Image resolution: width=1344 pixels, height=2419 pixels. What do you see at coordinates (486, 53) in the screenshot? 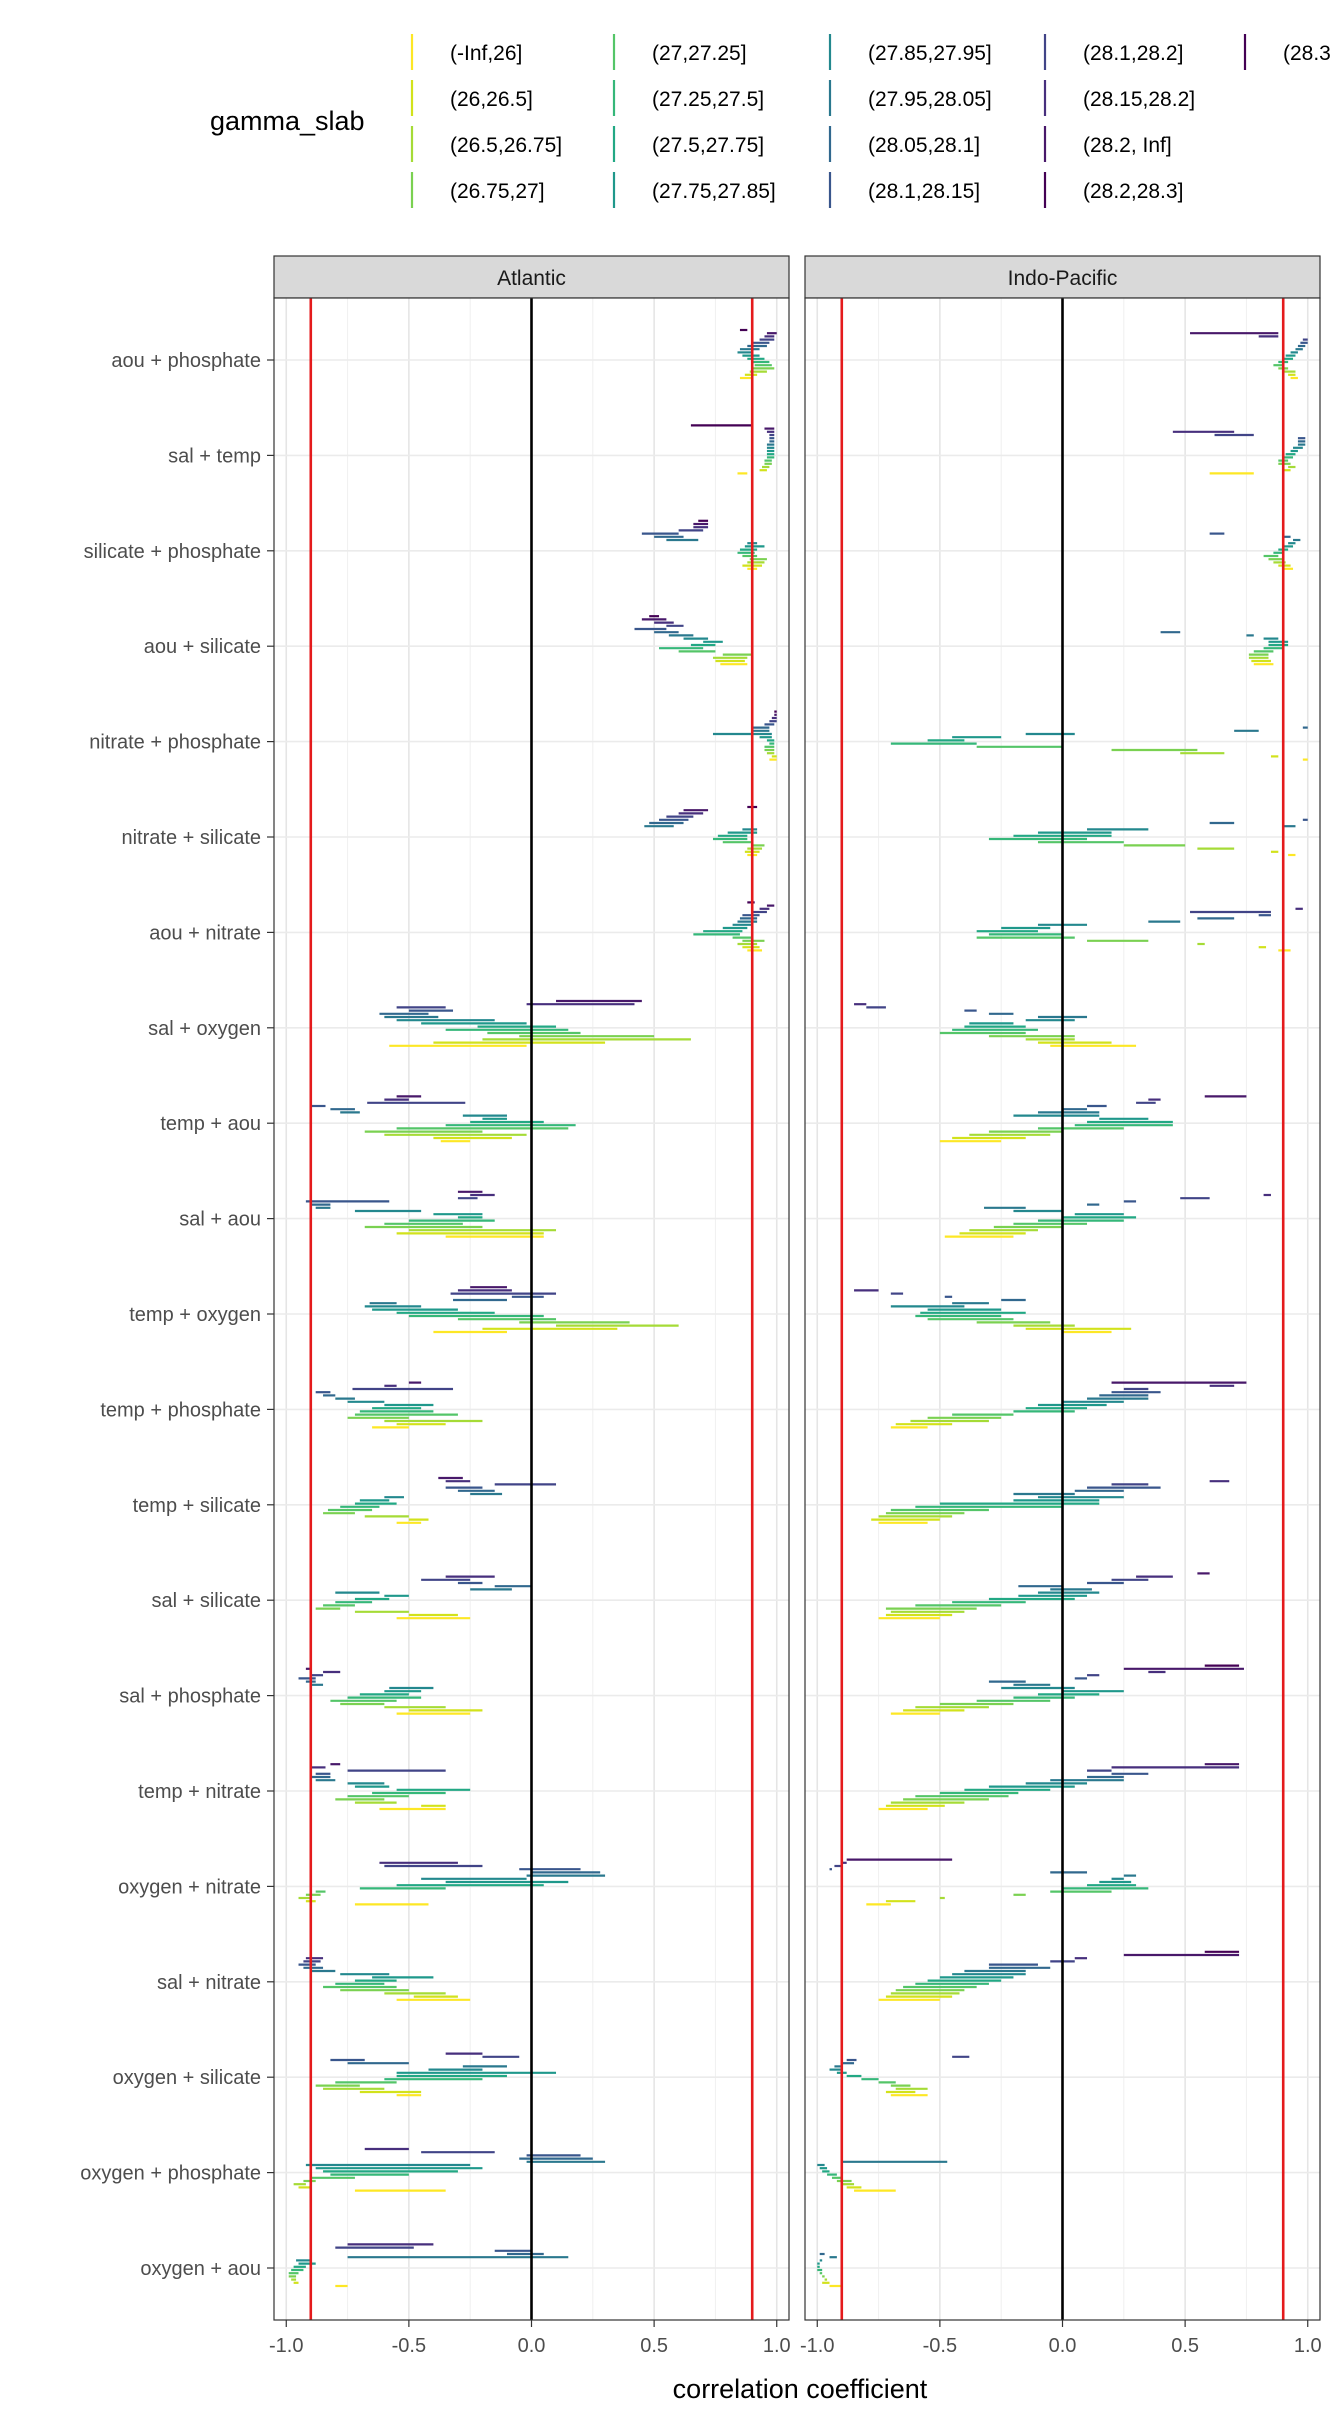
I see `legend-label-0: (-Inf,26]` at bounding box center [486, 53].